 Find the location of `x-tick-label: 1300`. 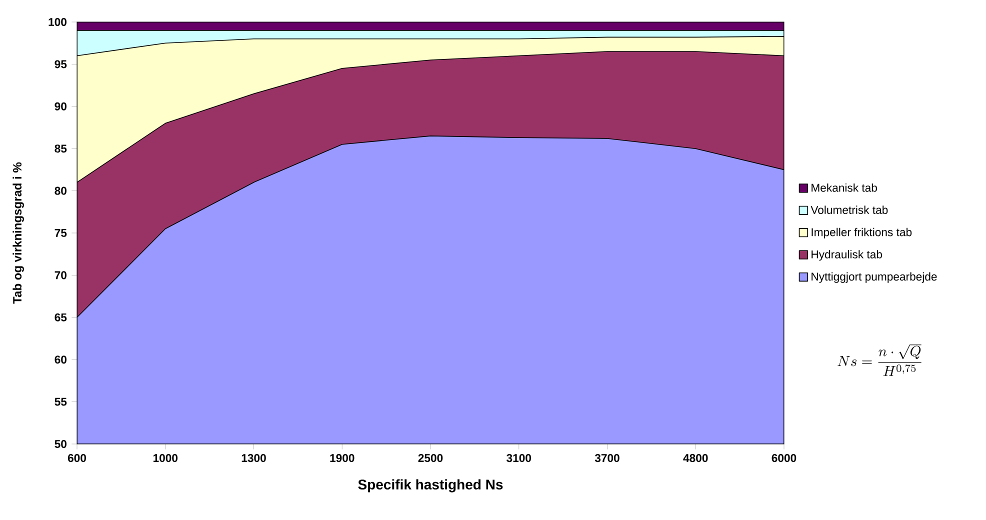

x-tick-label: 1300 is located at coordinates (254, 458).